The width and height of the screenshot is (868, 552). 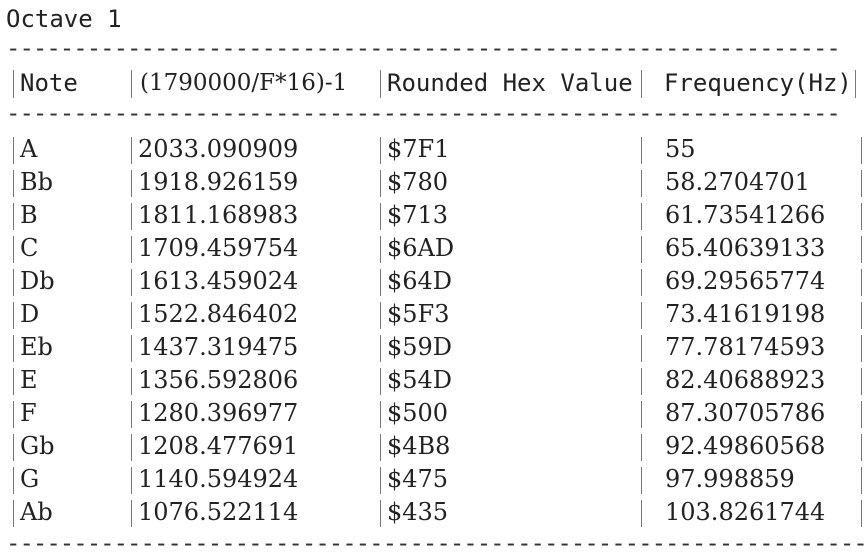 I want to click on frequency-cell: 73.41619198, so click(x=745, y=314).